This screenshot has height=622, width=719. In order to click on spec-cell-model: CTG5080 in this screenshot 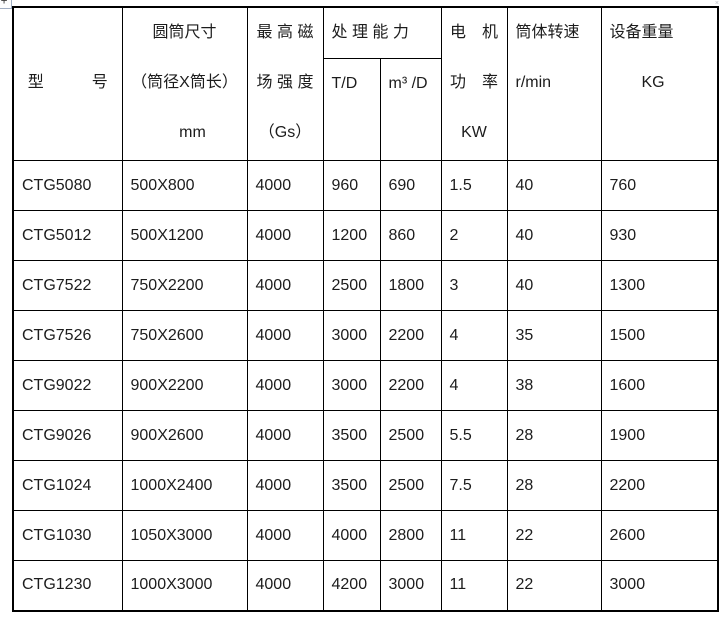, I will do `click(67, 185)`.